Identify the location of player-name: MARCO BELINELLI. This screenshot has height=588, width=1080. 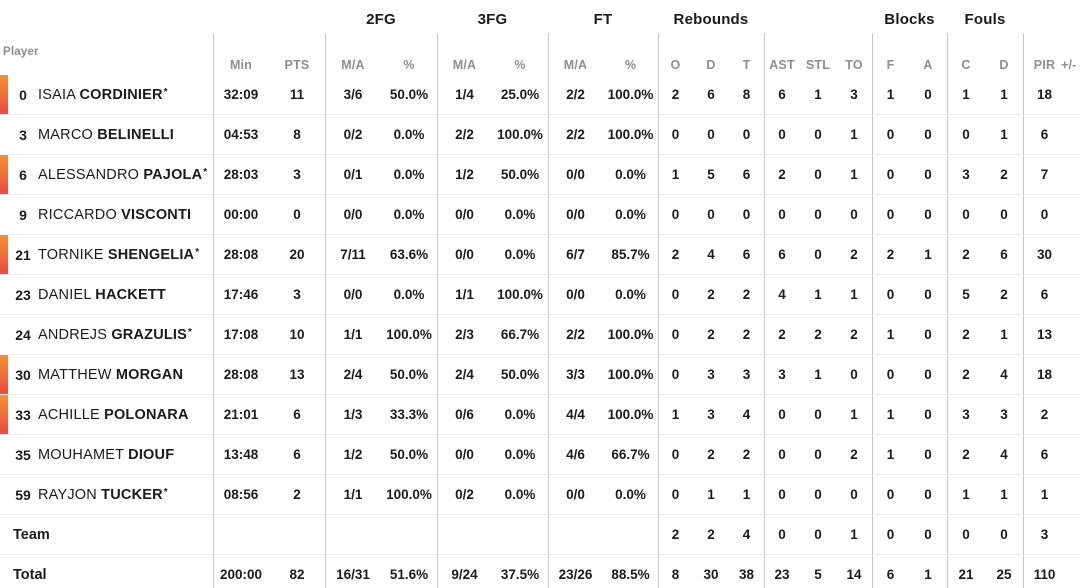
(125, 135).